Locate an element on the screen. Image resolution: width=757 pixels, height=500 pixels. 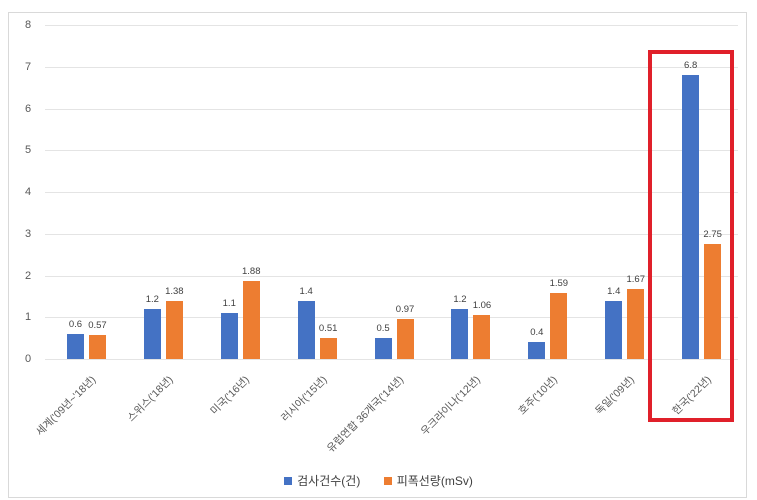
data-label: 2.75 is located at coordinates (712, 235).